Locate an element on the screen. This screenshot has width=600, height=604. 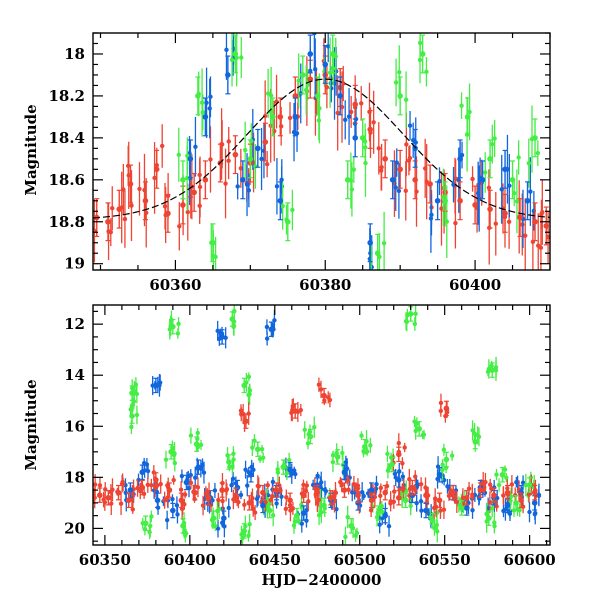
x-axis-label: HJD−2400000 is located at coordinates (322, 580).